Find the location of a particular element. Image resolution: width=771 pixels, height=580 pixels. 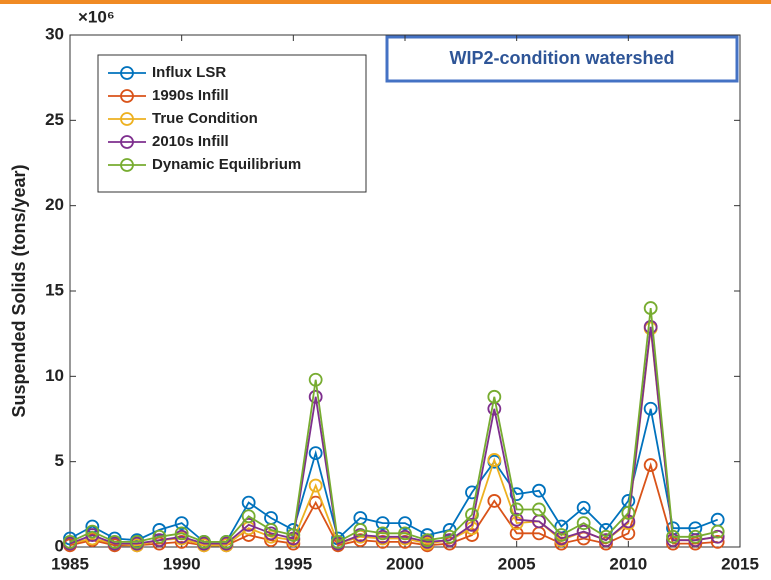

x-tick-label: 2000 is located at coordinates (405, 563).